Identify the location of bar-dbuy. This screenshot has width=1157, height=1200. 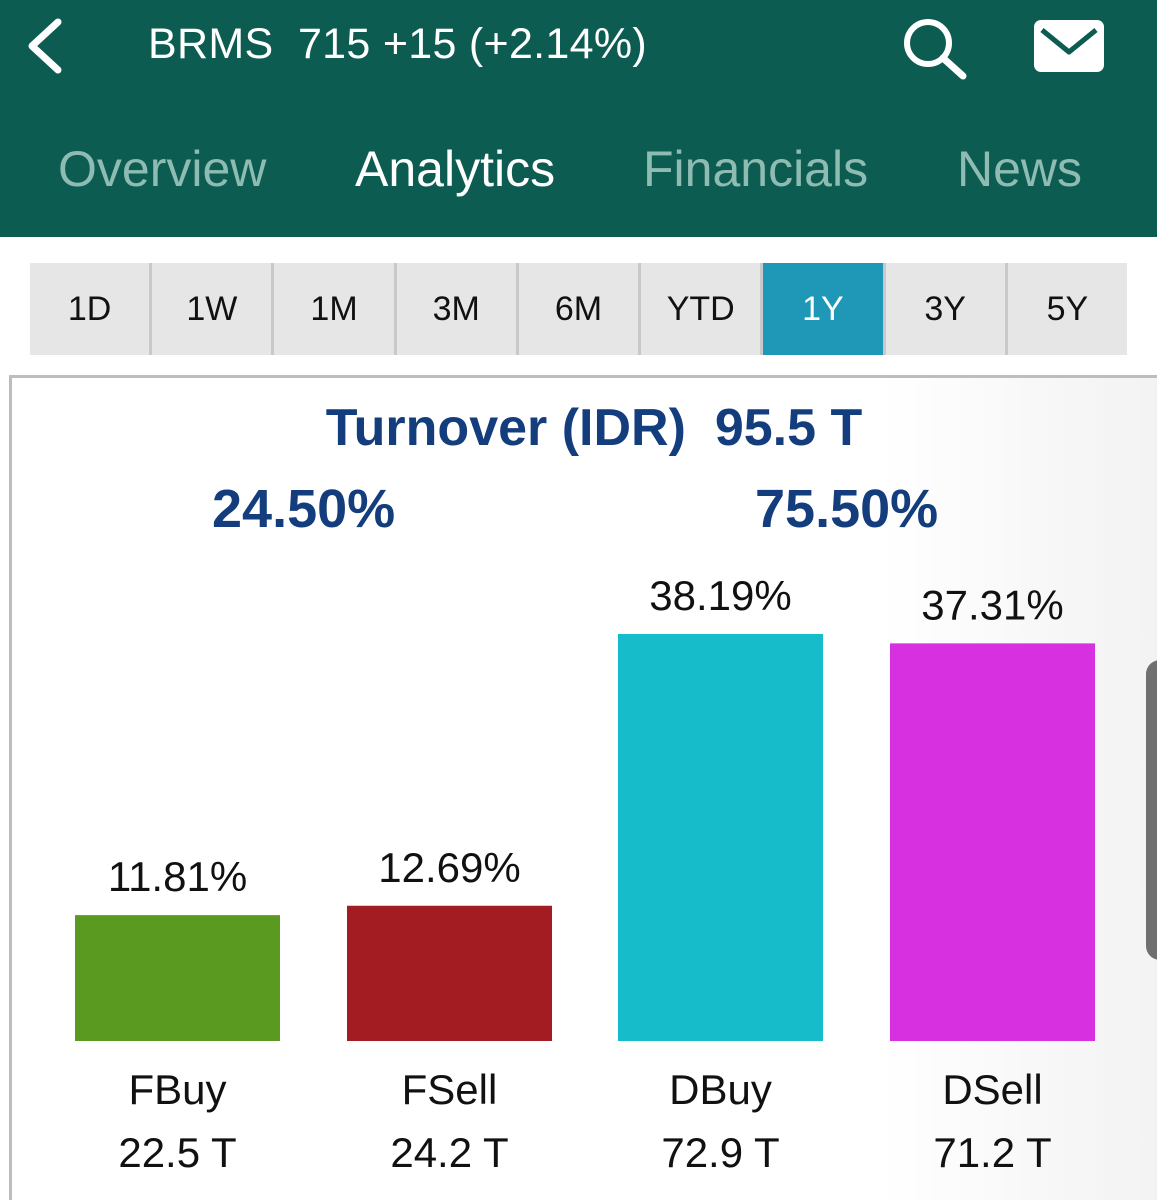
(720, 837).